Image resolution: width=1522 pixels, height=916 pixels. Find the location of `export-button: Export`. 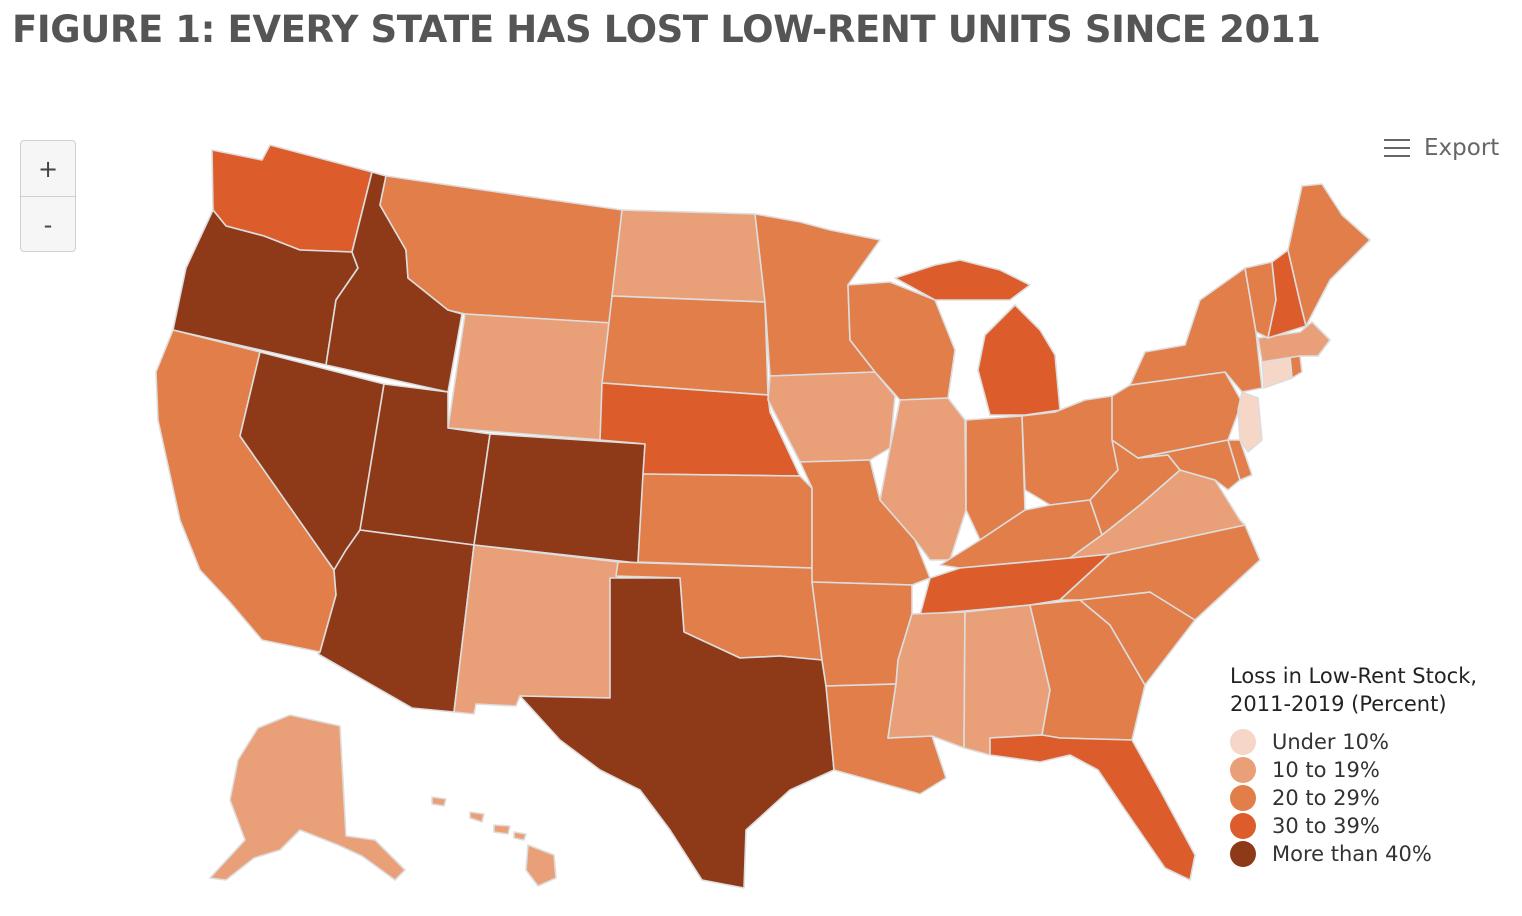

export-button: Export is located at coordinates (1441, 148).